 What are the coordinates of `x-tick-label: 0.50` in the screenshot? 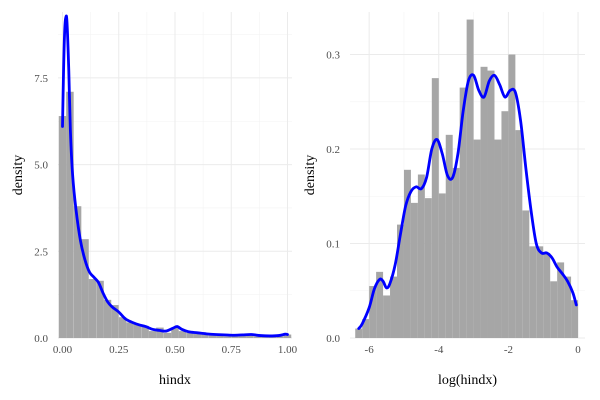 It's located at (175, 350).